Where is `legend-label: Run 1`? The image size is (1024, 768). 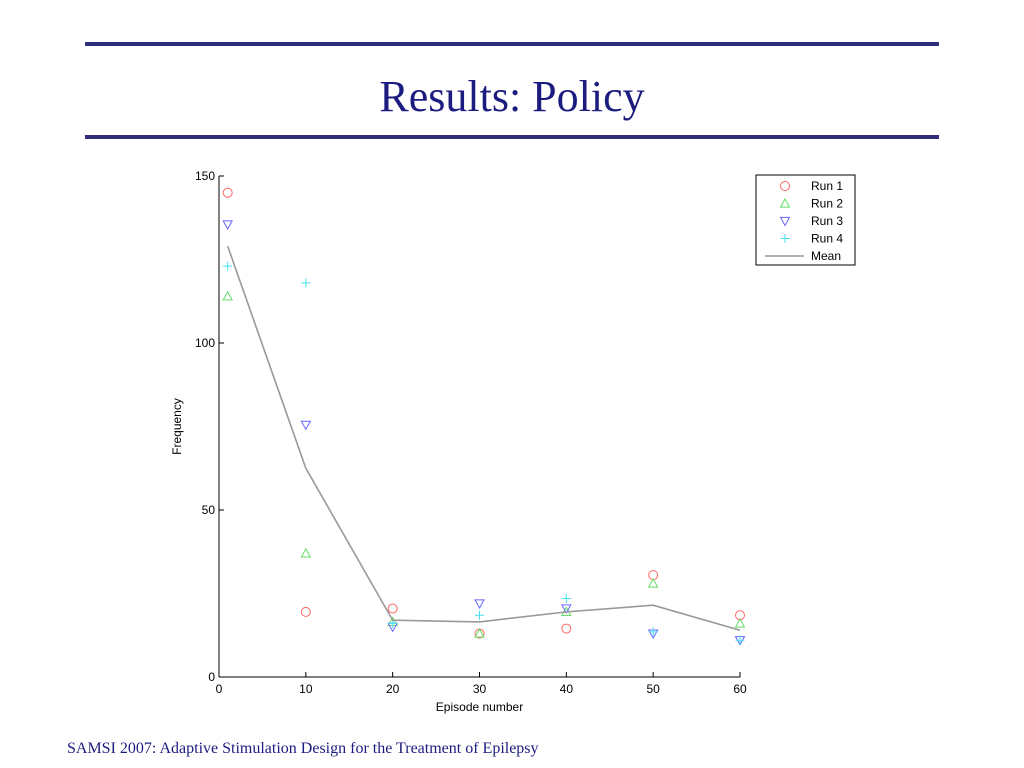 legend-label: Run 1 is located at coordinates (827, 186).